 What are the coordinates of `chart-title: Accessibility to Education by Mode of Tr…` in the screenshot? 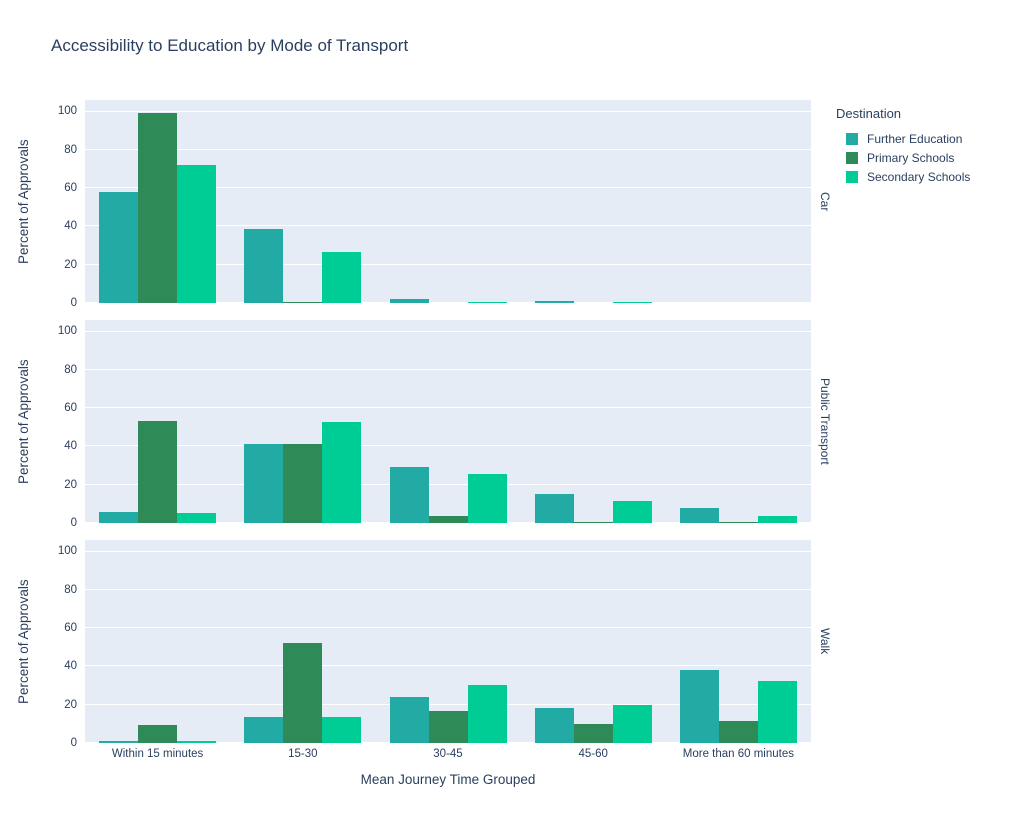 It's located at (230, 45).